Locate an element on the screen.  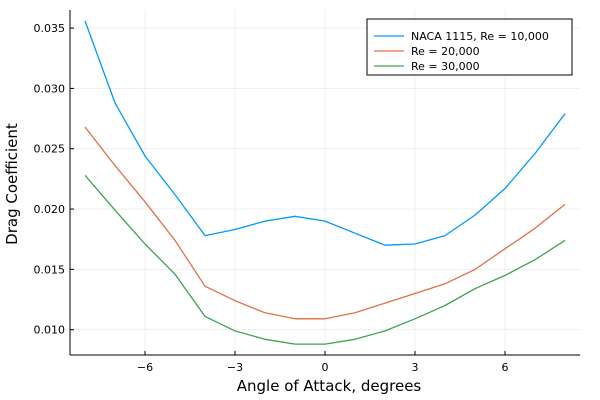
legend-label: NACA 1115, Re = 10,000 is located at coordinates (480, 36).